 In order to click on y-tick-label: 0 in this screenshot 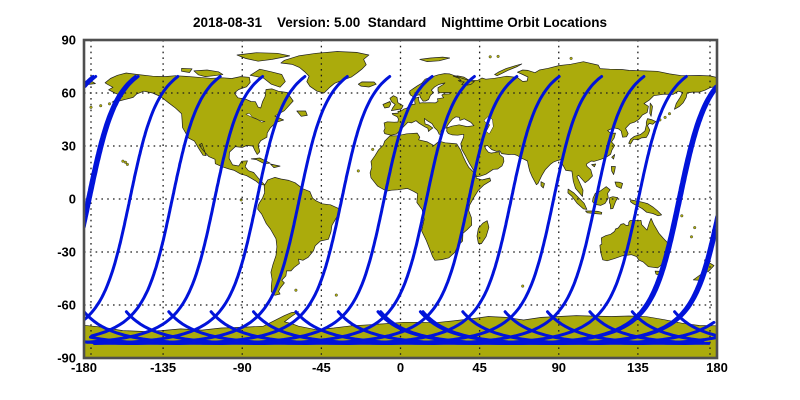, I will do `click(72, 199)`.